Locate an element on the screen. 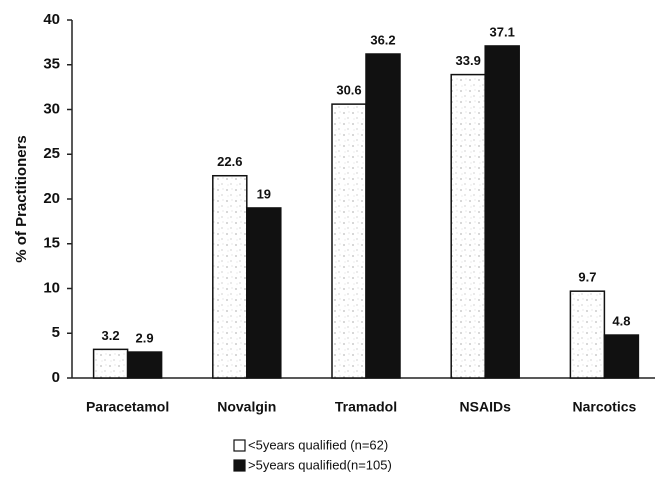 This screenshot has height=488, width=663. legend-label: >5years qualified(n=105) is located at coordinates (320, 464).